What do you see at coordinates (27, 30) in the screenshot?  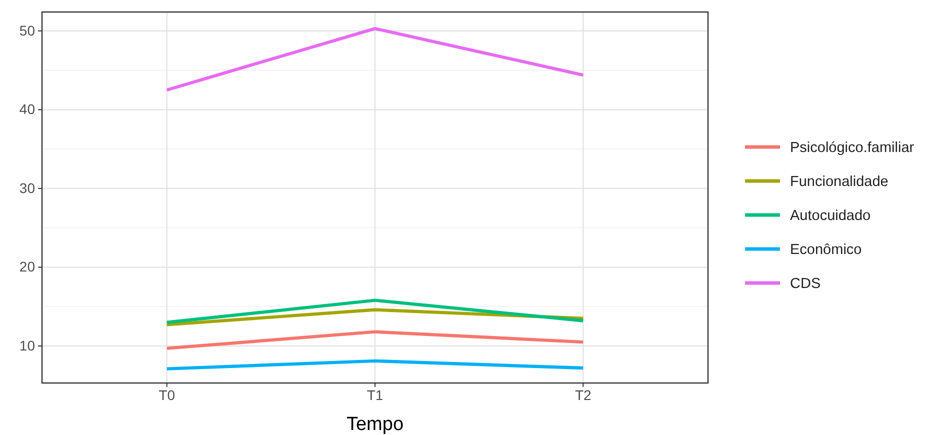 I see `y-tick-label: 50` at bounding box center [27, 30].